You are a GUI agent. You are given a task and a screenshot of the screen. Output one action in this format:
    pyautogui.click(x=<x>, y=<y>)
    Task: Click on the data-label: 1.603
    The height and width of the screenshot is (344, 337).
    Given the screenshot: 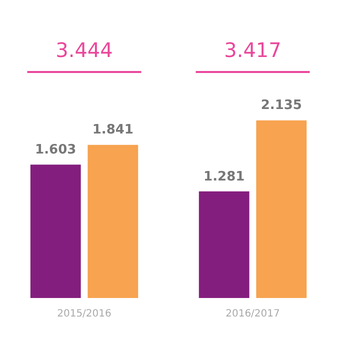 What is the action you would take?
    pyautogui.click(x=55, y=150)
    